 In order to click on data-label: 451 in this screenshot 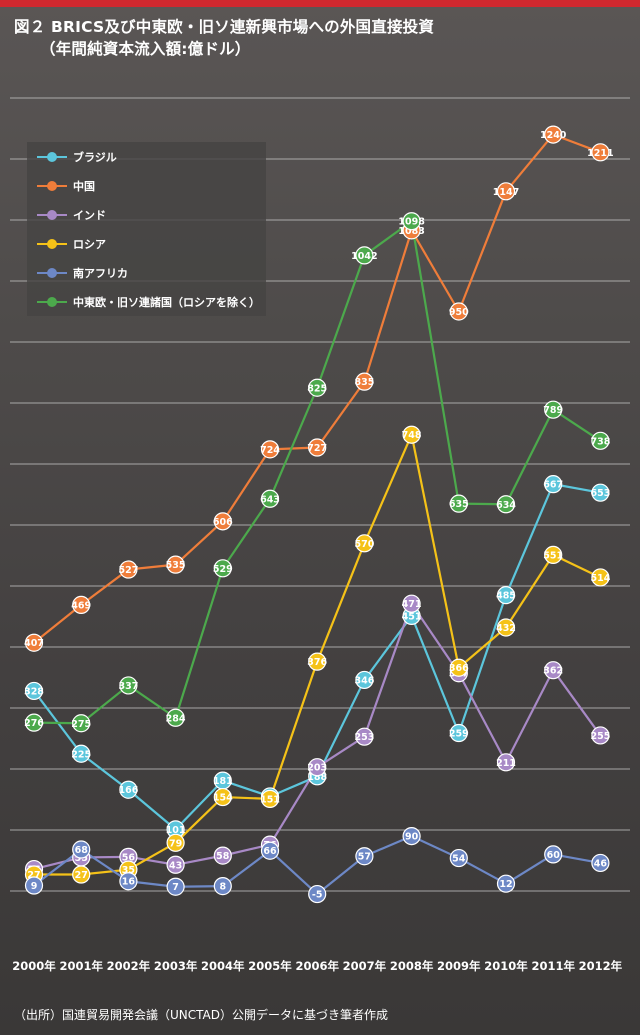, I will do `click(412, 616)`.